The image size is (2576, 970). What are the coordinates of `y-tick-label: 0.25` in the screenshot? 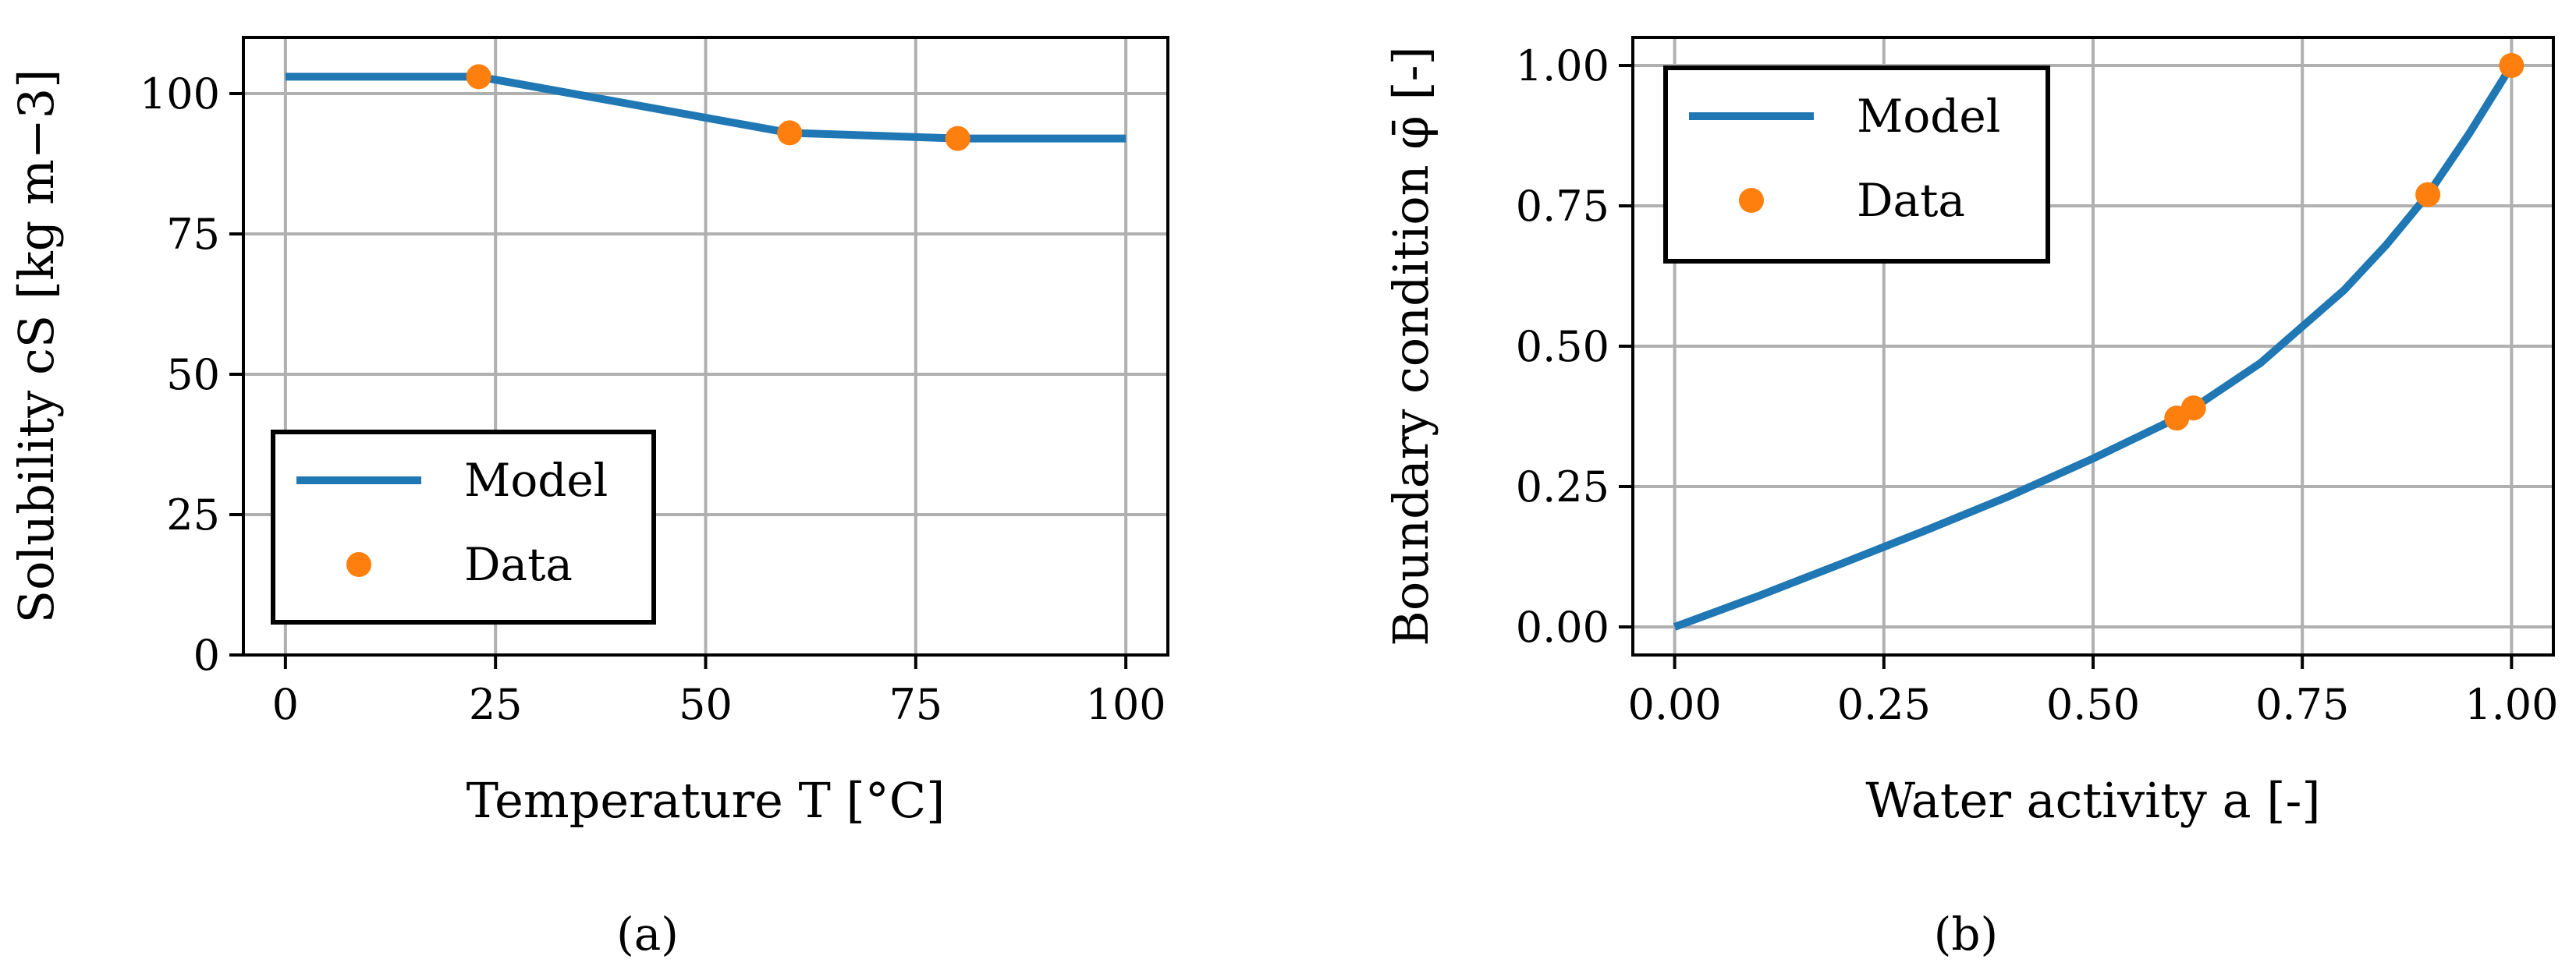 It's located at (1562, 487).